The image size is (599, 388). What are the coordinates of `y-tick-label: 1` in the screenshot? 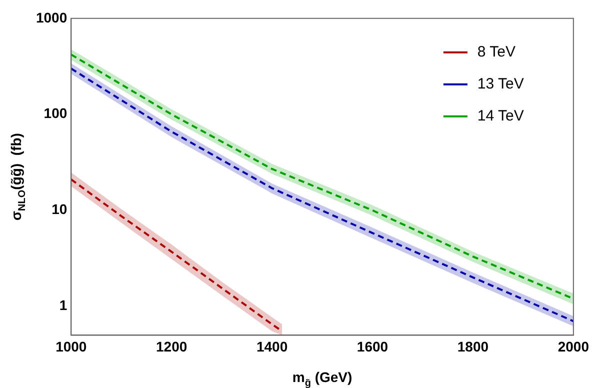 It's located at (63, 305).